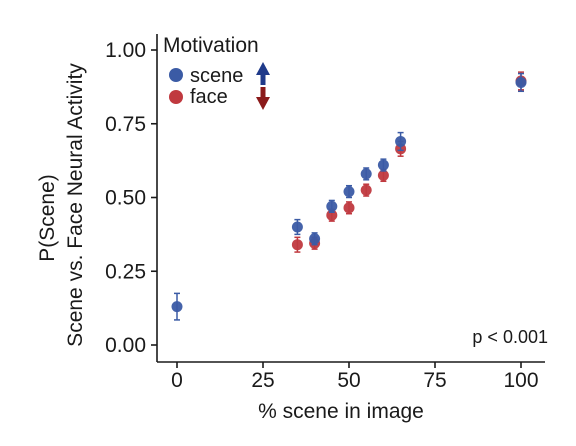 This screenshot has height=446, width=576. What do you see at coordinates (510, 337) in the screenshot?
I see `p-value-annotation: p < 0.001` at bounding box center [510, 337].